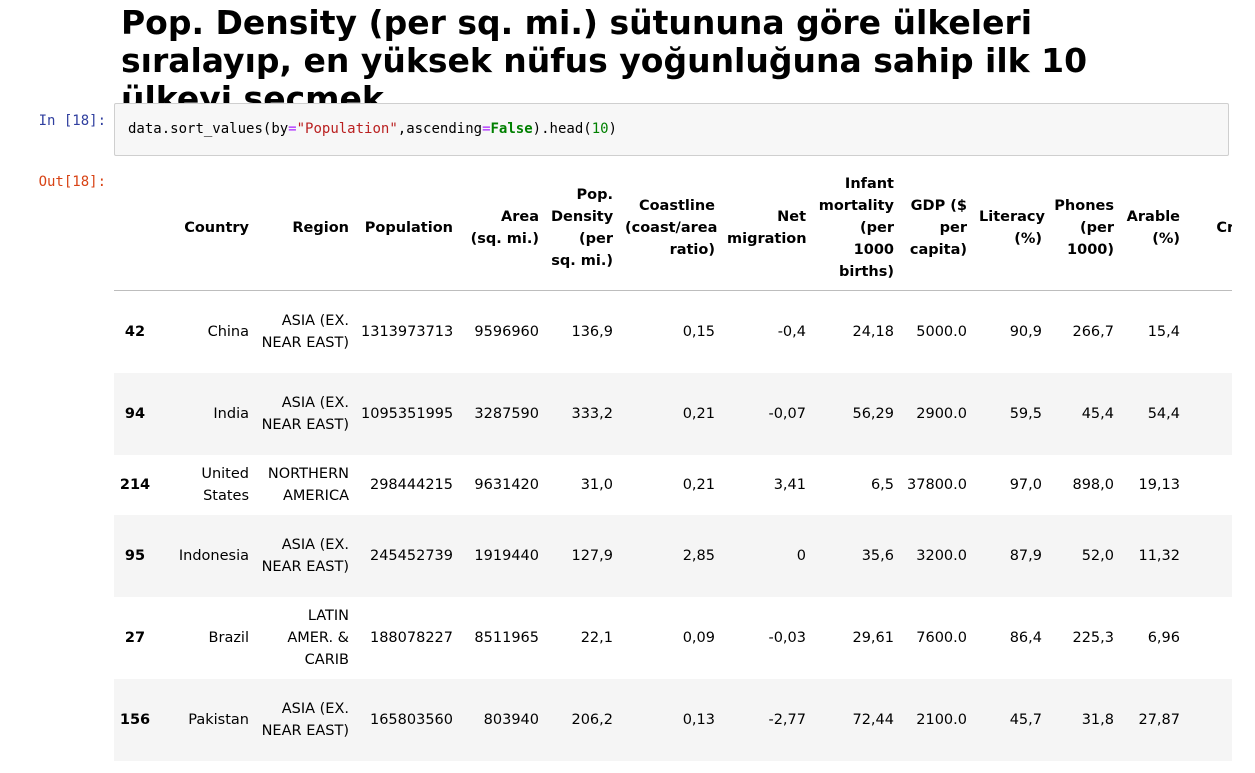 This screenshot has height=773, width=1255. I want to click on code-token: by, so click(280, 129).